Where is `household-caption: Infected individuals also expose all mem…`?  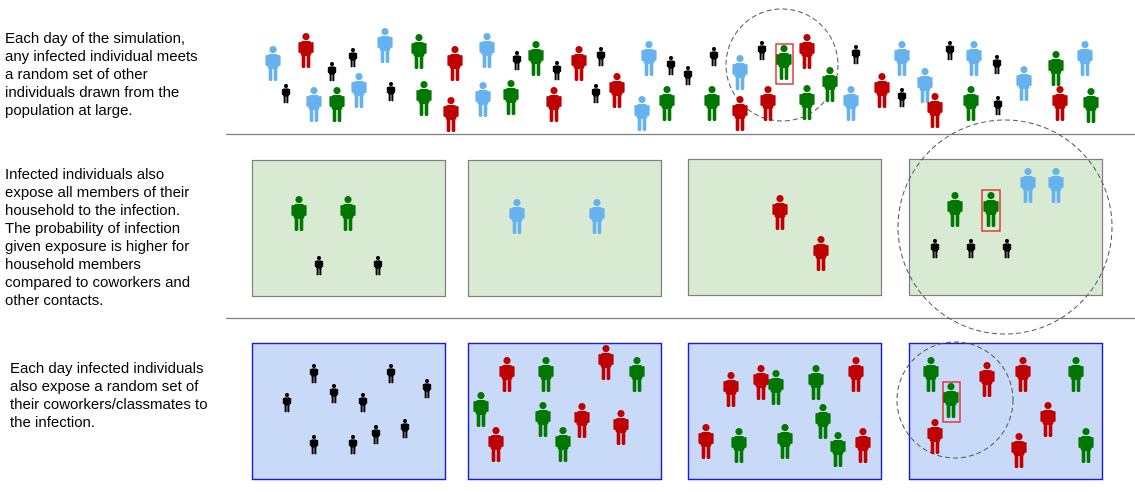 household-caption: Infected individuals also expose all mem… is located at coordinates (98, 237).